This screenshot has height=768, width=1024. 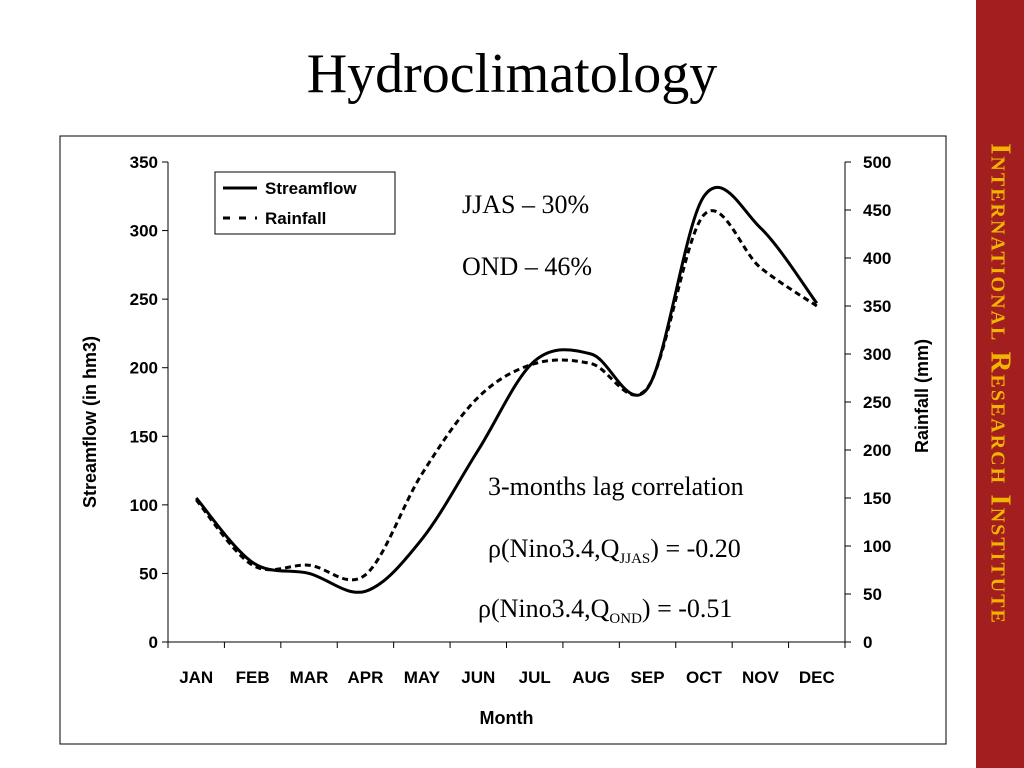 I want to click on institute-sidebar: International Research Institute, so click(x=1000, y=384).